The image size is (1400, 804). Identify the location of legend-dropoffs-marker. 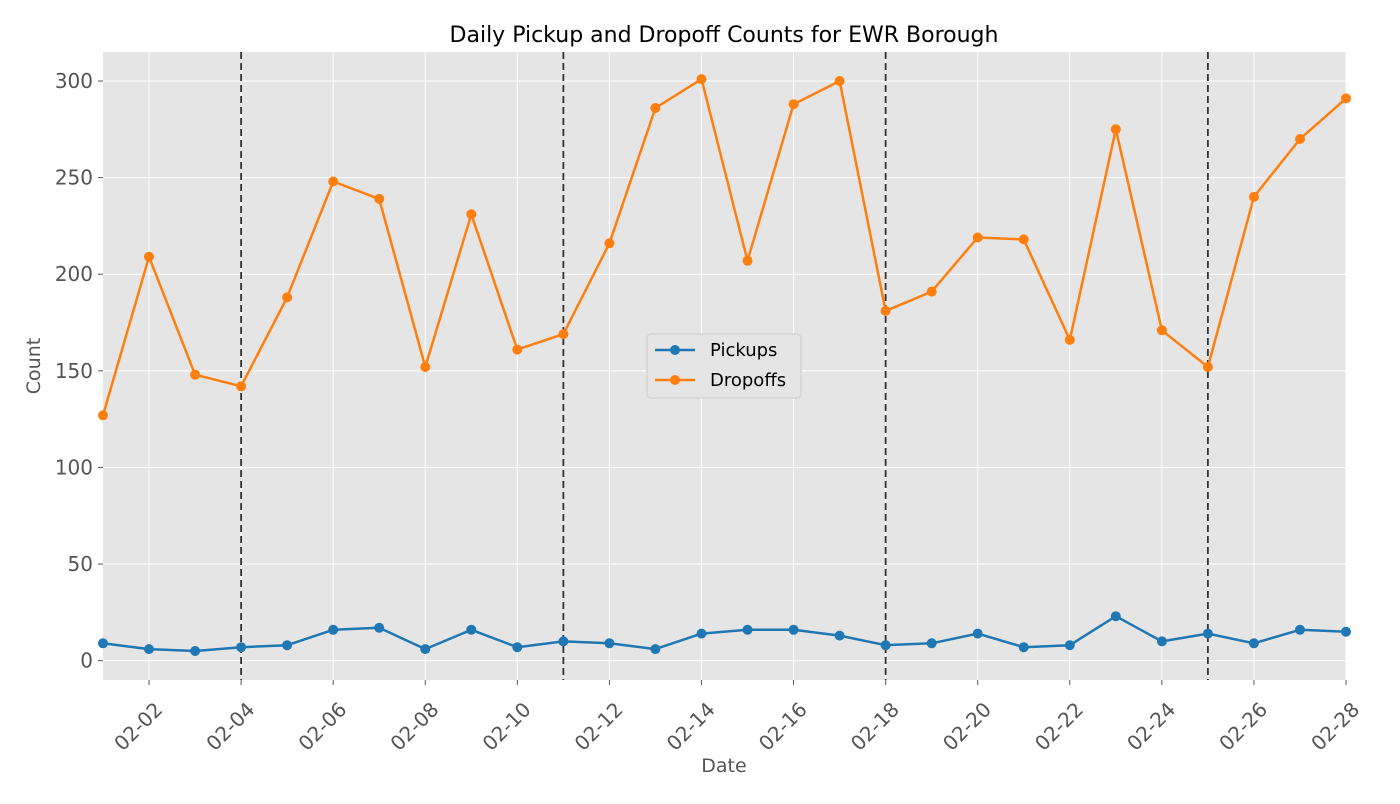
(675, 380).